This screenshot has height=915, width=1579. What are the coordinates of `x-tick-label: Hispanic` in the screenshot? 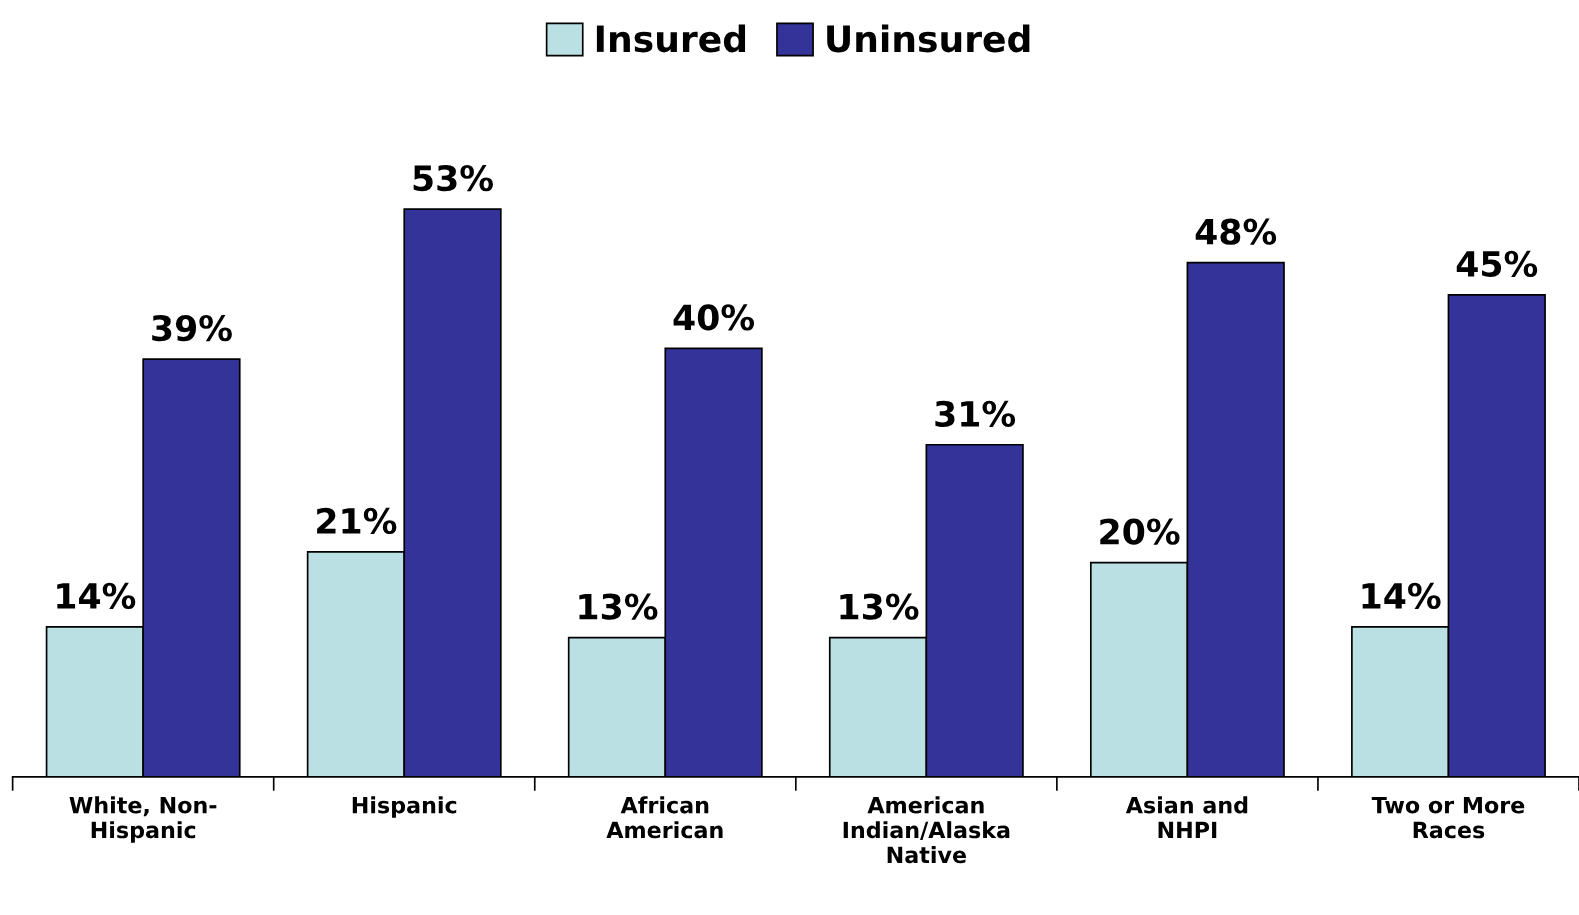 It's located at (404, 807).